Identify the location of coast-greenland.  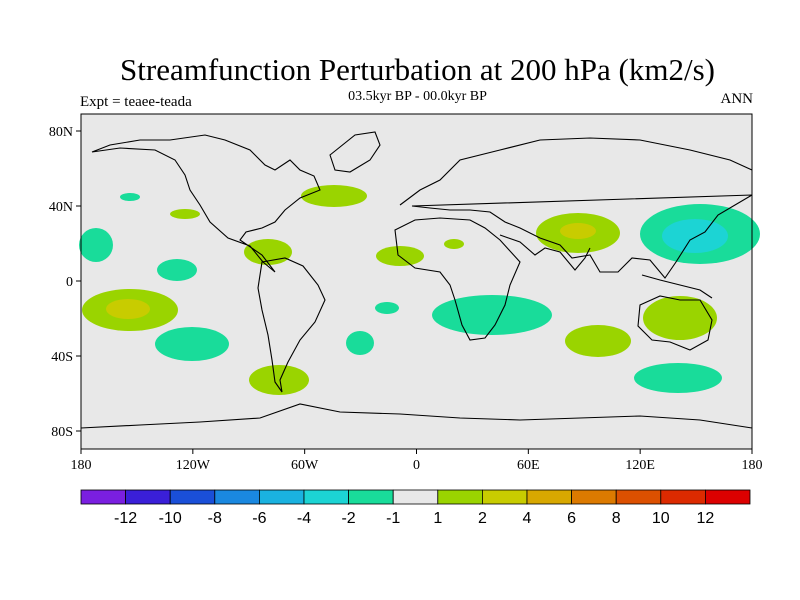
(355, 152).